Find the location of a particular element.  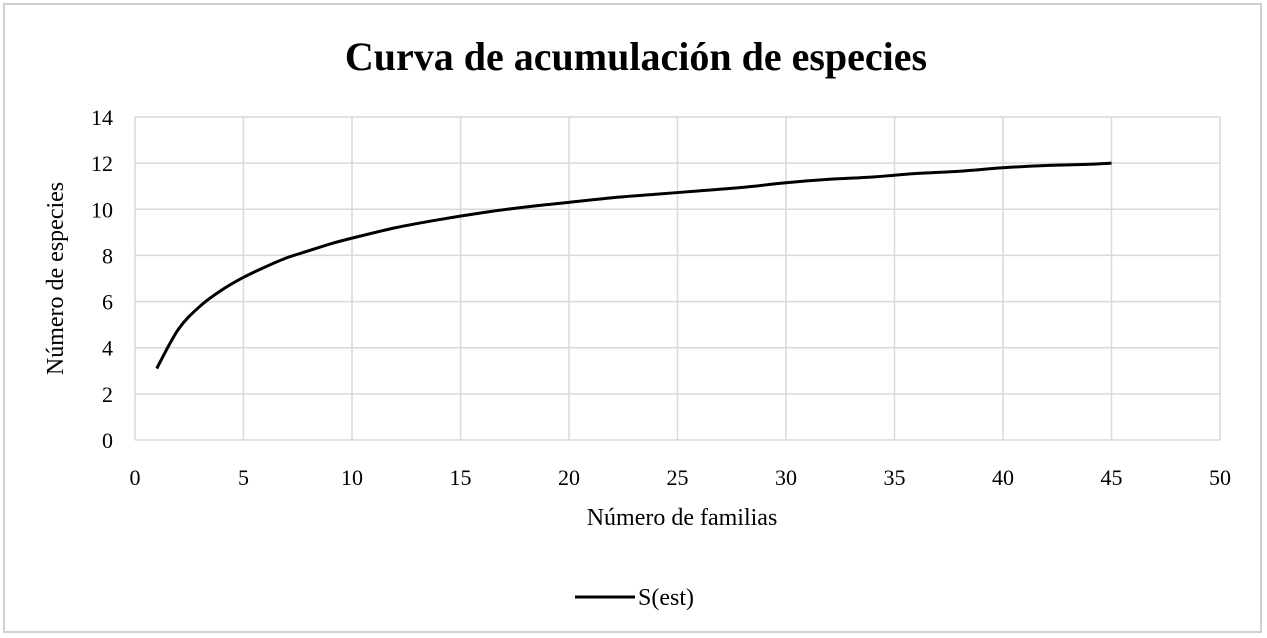

legend: S(est) is located at coordinates (634, 598).